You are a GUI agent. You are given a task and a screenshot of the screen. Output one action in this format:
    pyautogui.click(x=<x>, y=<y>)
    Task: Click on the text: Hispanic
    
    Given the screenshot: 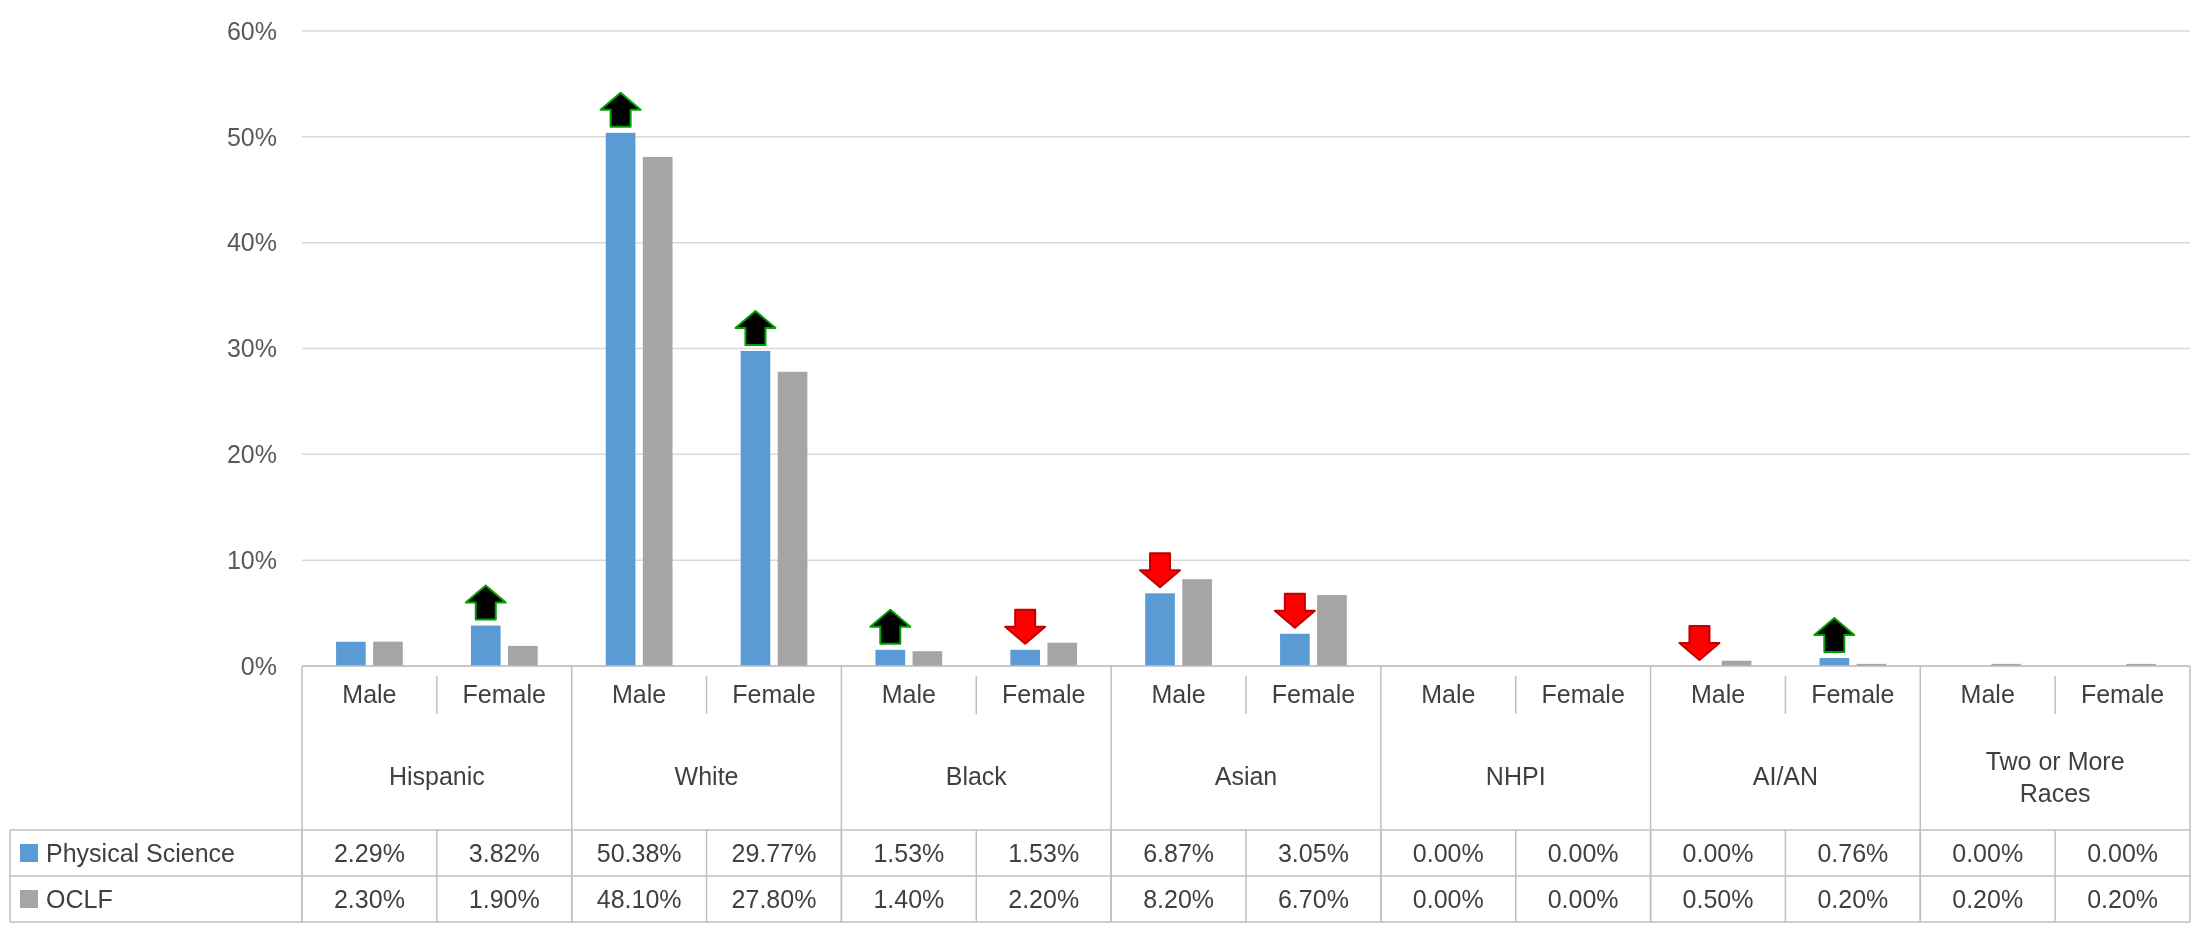 What is the action you would take?
    pyautogui.click(x=436, y=775)
    